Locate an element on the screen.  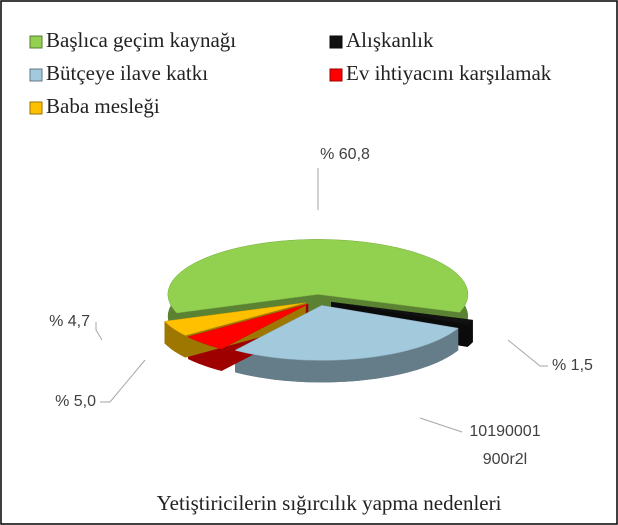
data-label: % 60,8 is located at coordinates (345, 154).